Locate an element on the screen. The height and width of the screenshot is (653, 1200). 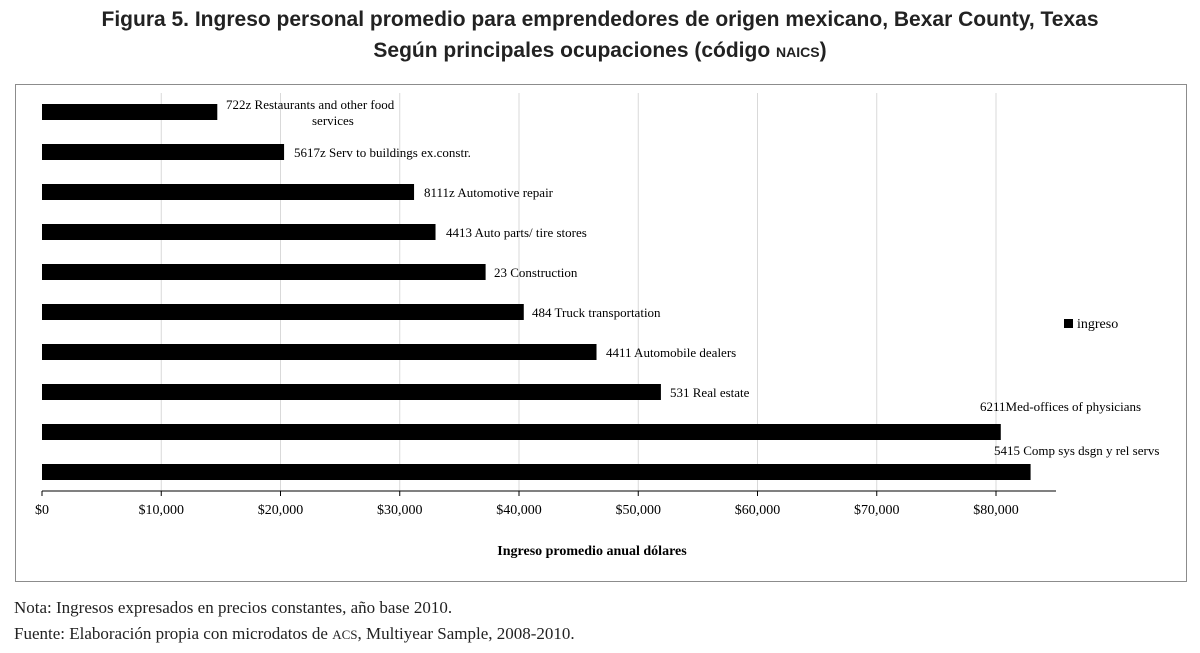
category-label-continued: services is located at coordinates (333, 120).